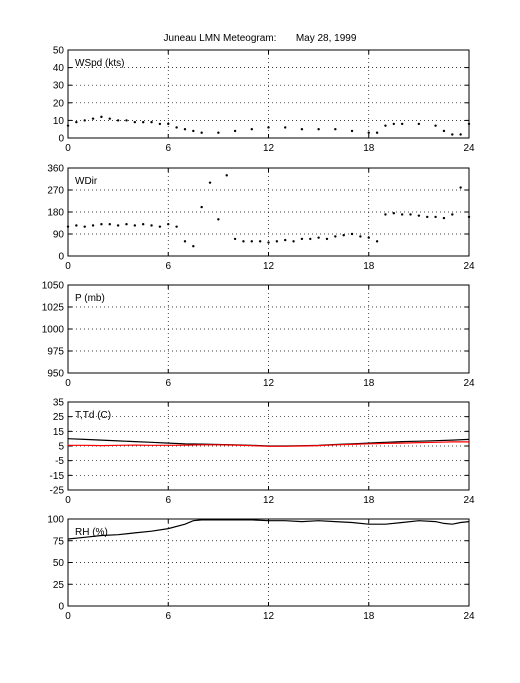  What do you see at coordinates (369, 500) in the screenshot?
I see `temp-xtick-label: 18` at bounding box center [369, 500].